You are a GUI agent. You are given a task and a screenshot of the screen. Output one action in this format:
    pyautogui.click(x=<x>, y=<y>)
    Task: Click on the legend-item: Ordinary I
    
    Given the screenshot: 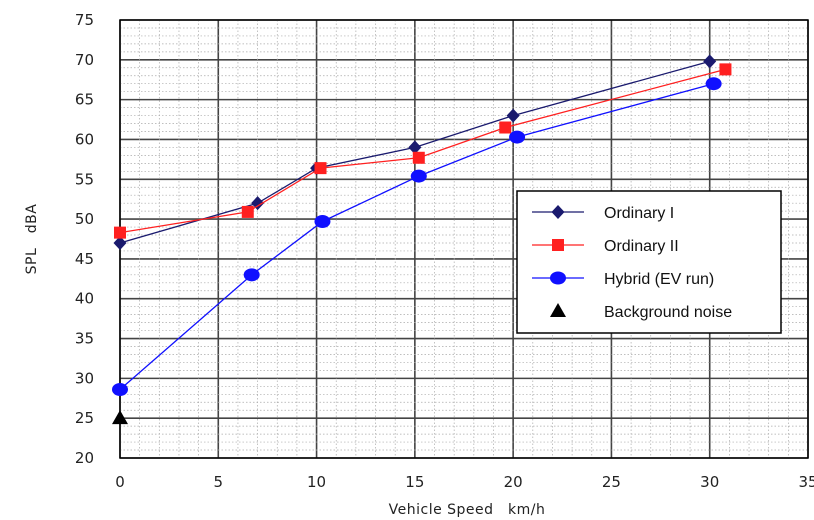 What is the action you would take?
    pyautogui.click(x=603, y=213)
    